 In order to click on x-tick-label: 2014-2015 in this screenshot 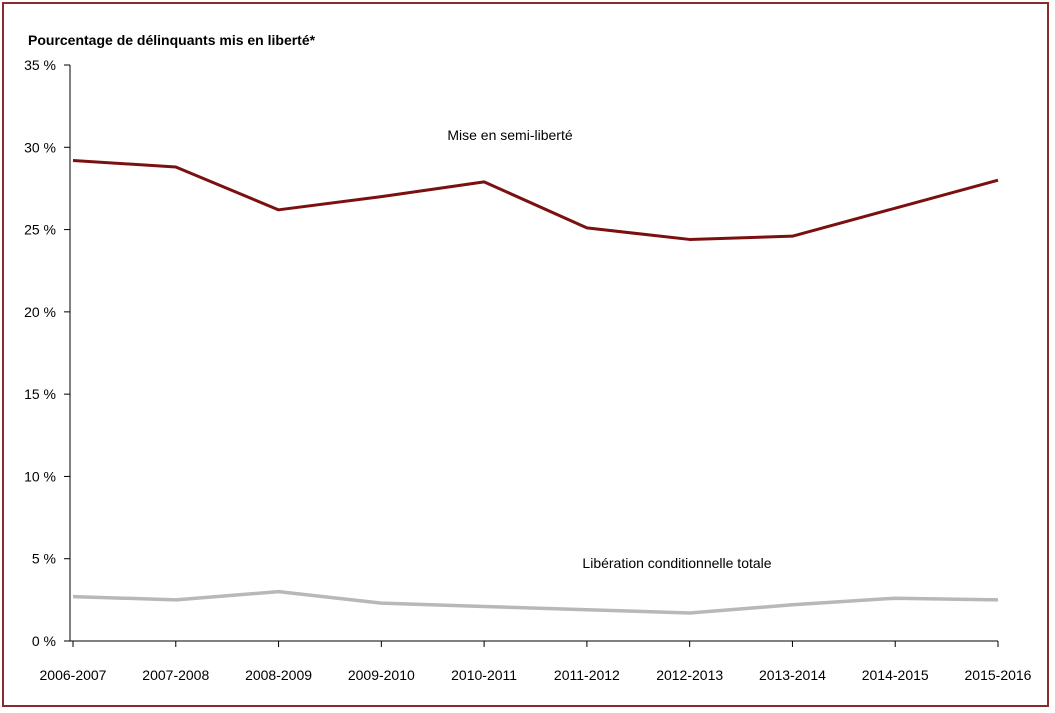, I will do `click(895, 675)`.